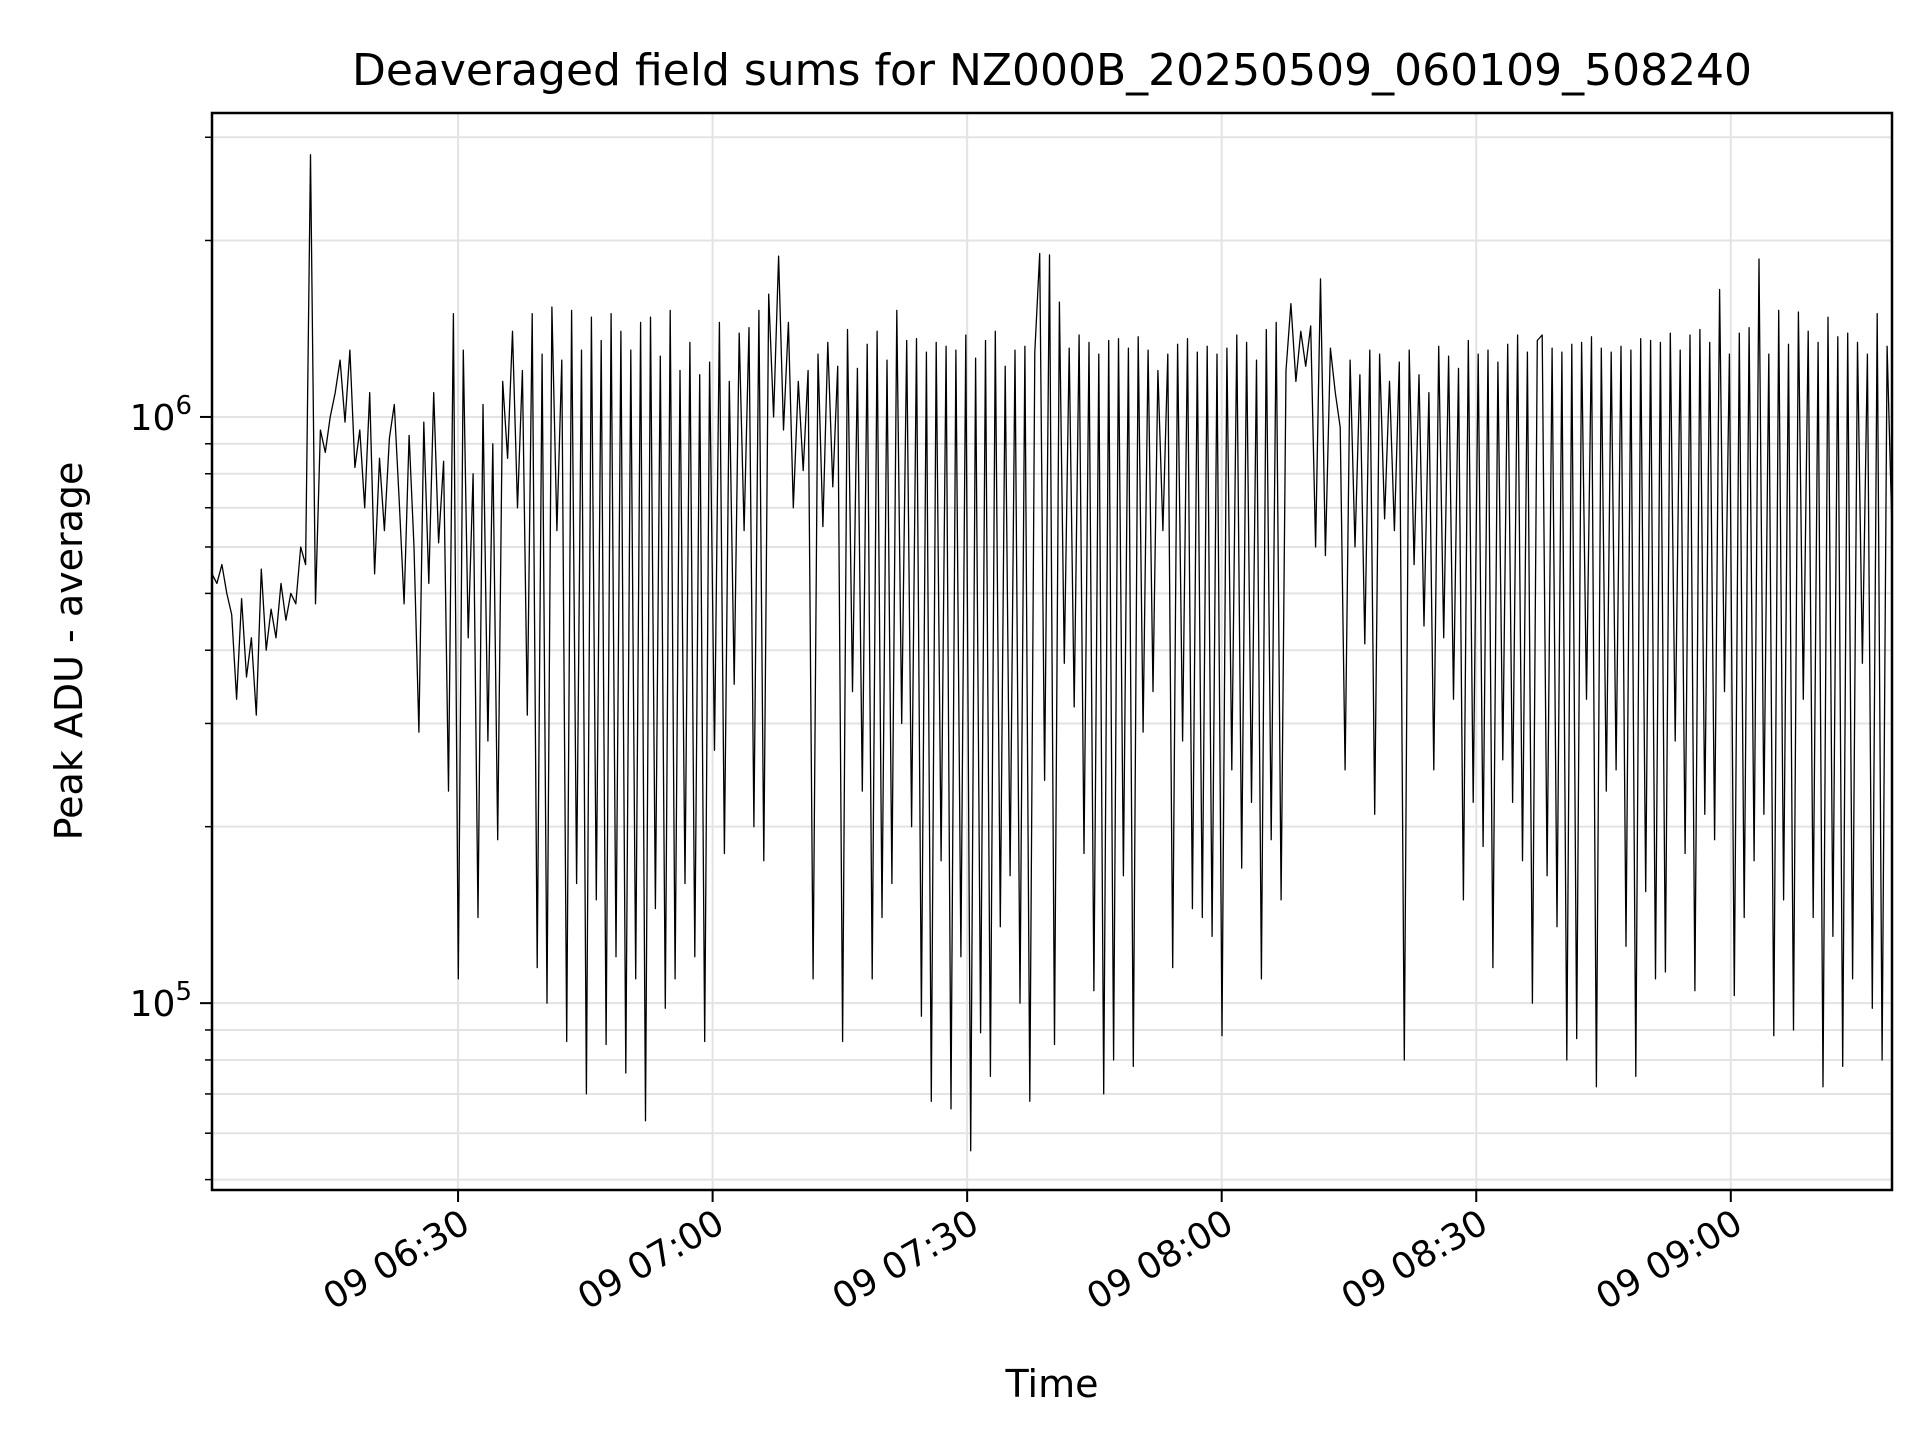 This screenshot has width=1920, height=1440. What do you see at coordinates (161, 1001) in the screenshot?
I see `y-tick-label: 10⁵` at bounding box center [161, 1001].